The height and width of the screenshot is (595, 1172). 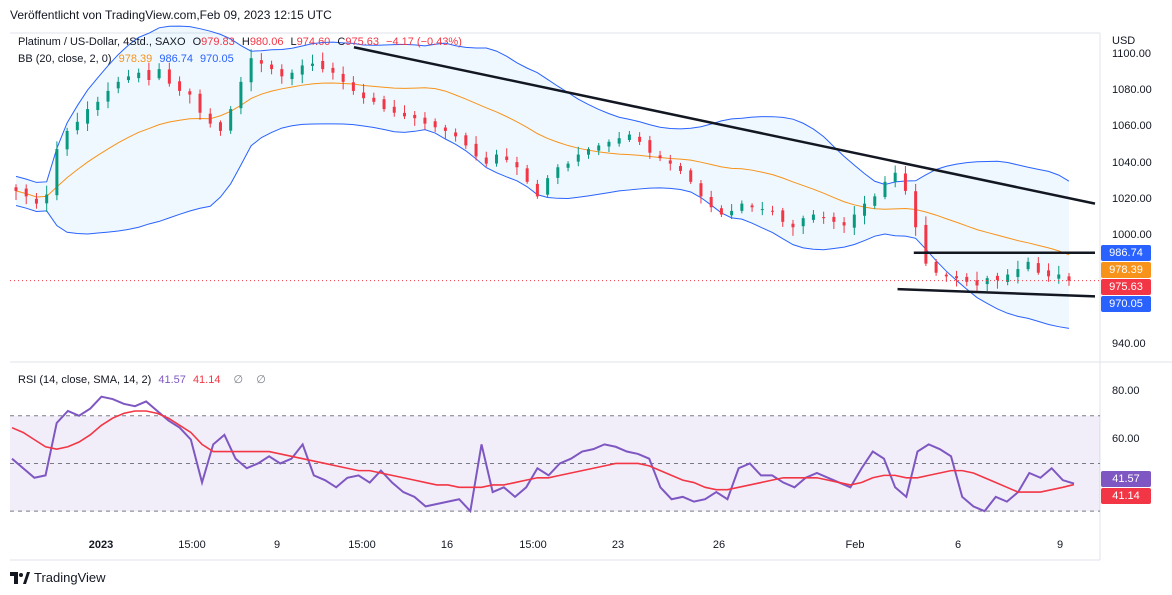 What do you see at coordinates (855, 545) in the screenshot?
I see `time-tick-label: Feb` at bounding box center [855, 545].